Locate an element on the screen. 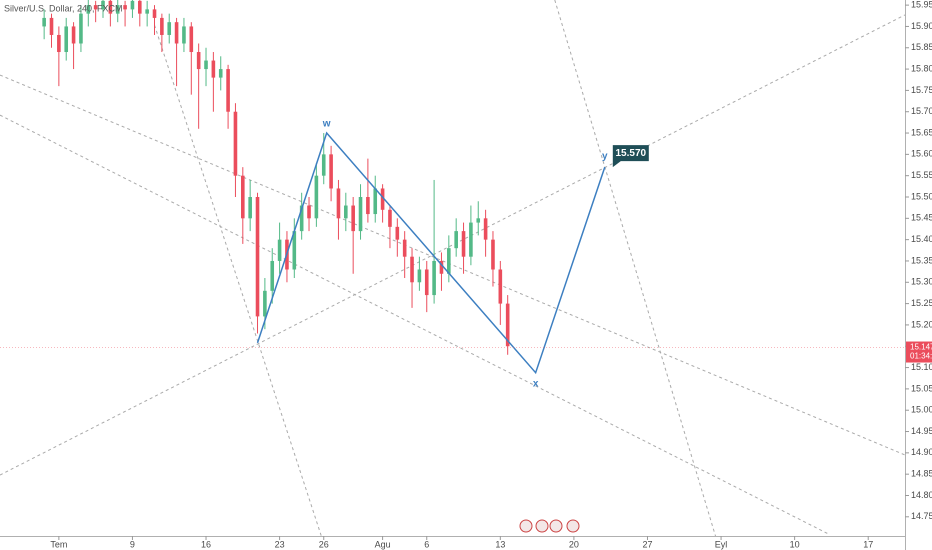 The height and width of the screenshot is (550, 932). x-tick-label: 6 is located at coordinates (426, 544).